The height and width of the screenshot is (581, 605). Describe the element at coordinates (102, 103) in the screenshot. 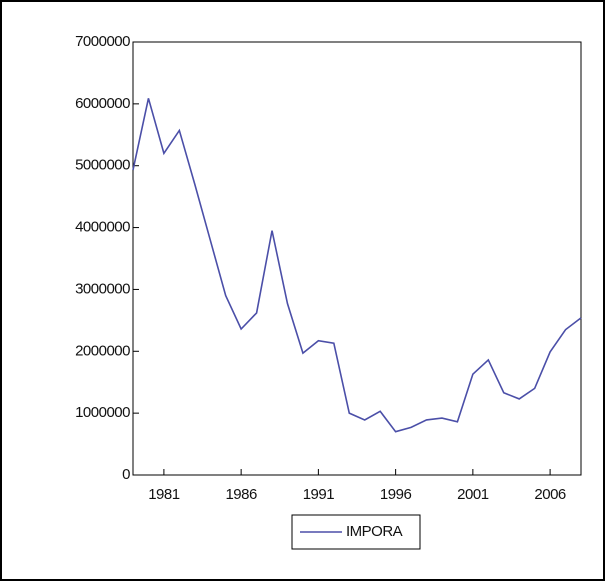

I see `y-tick-label: 6000000` at that location.